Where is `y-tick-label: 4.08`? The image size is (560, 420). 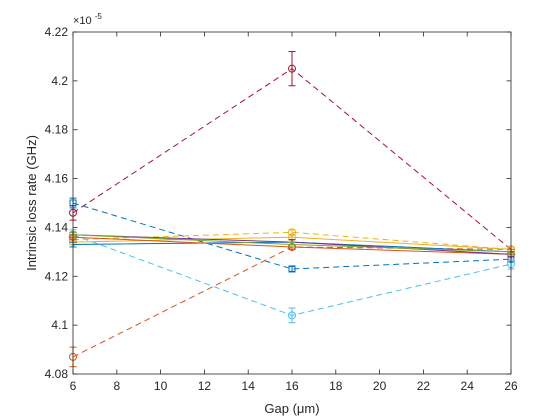
y-tick-label: 4.08 is located at coordinates (57, 374).